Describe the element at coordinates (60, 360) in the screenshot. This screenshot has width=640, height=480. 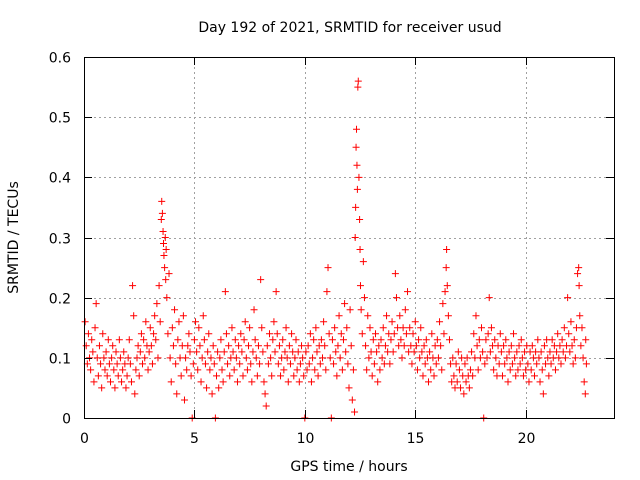
I see `y-tick-label: 0.1` at that location.